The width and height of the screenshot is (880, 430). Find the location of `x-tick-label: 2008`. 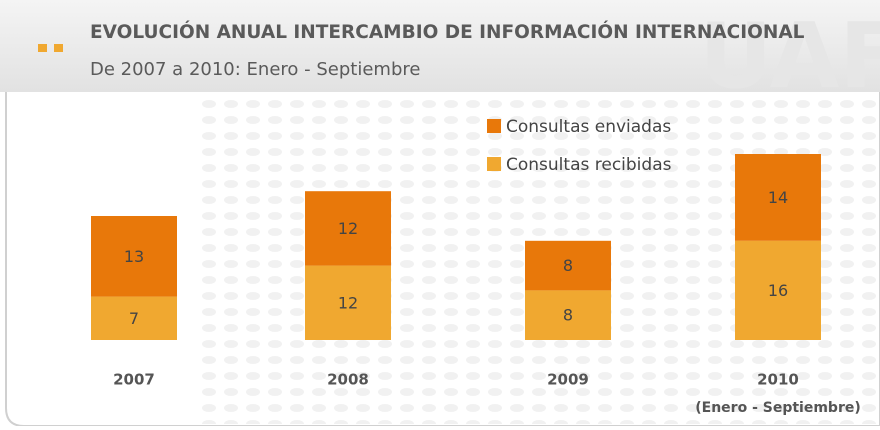

x-tick-label: 2008 is located at coordinates (348, 380).